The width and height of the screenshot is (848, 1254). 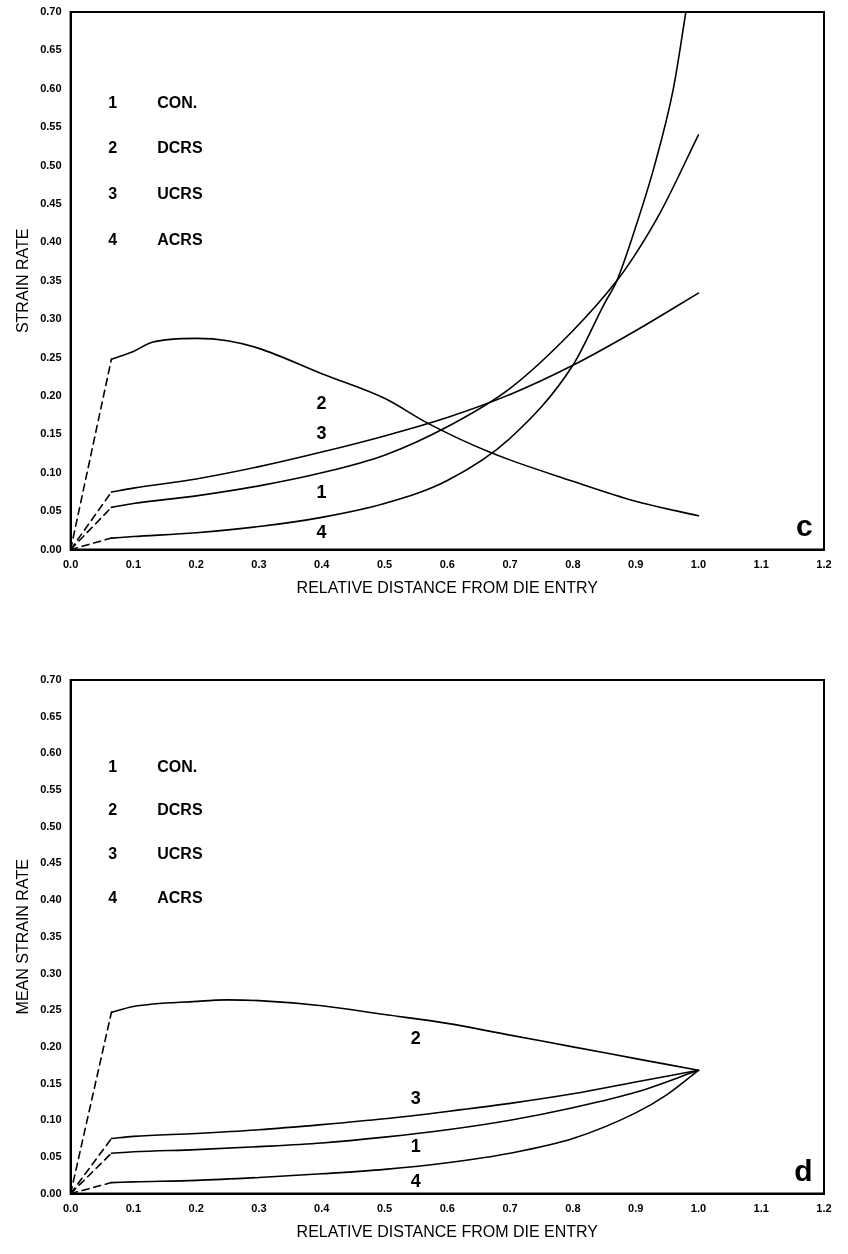 I want to click on y-axis-title: STRAIN RATE, so click(x=23, y=281).